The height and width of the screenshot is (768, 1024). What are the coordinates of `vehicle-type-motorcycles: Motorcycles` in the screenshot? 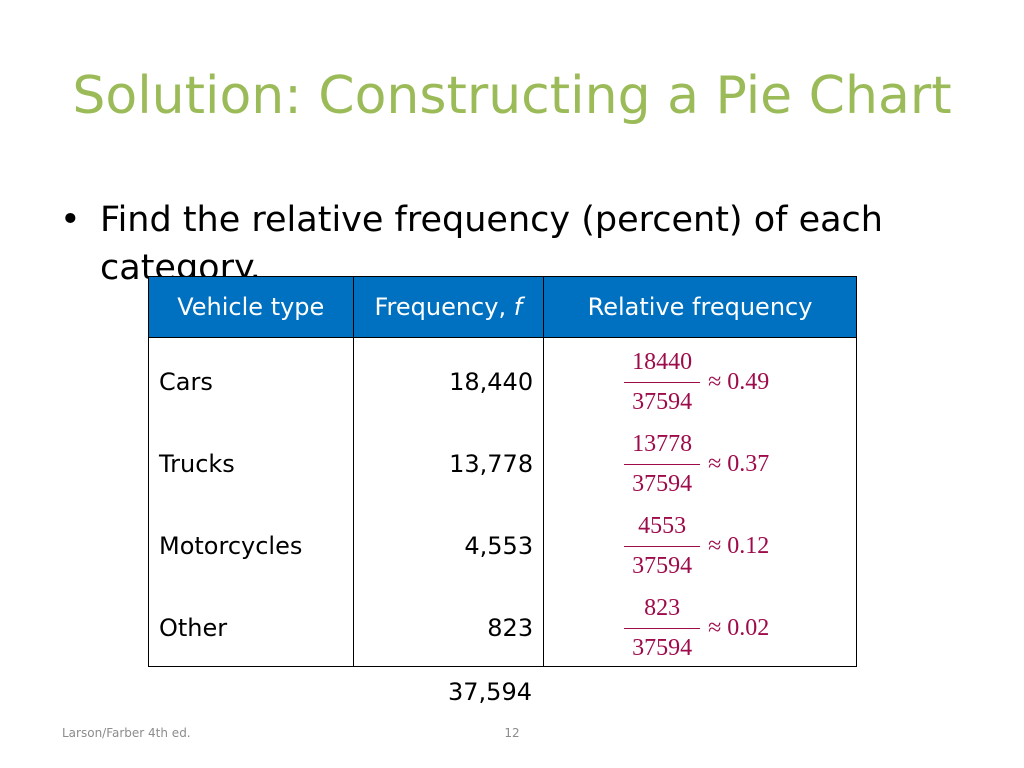 It's located at (231, 546).